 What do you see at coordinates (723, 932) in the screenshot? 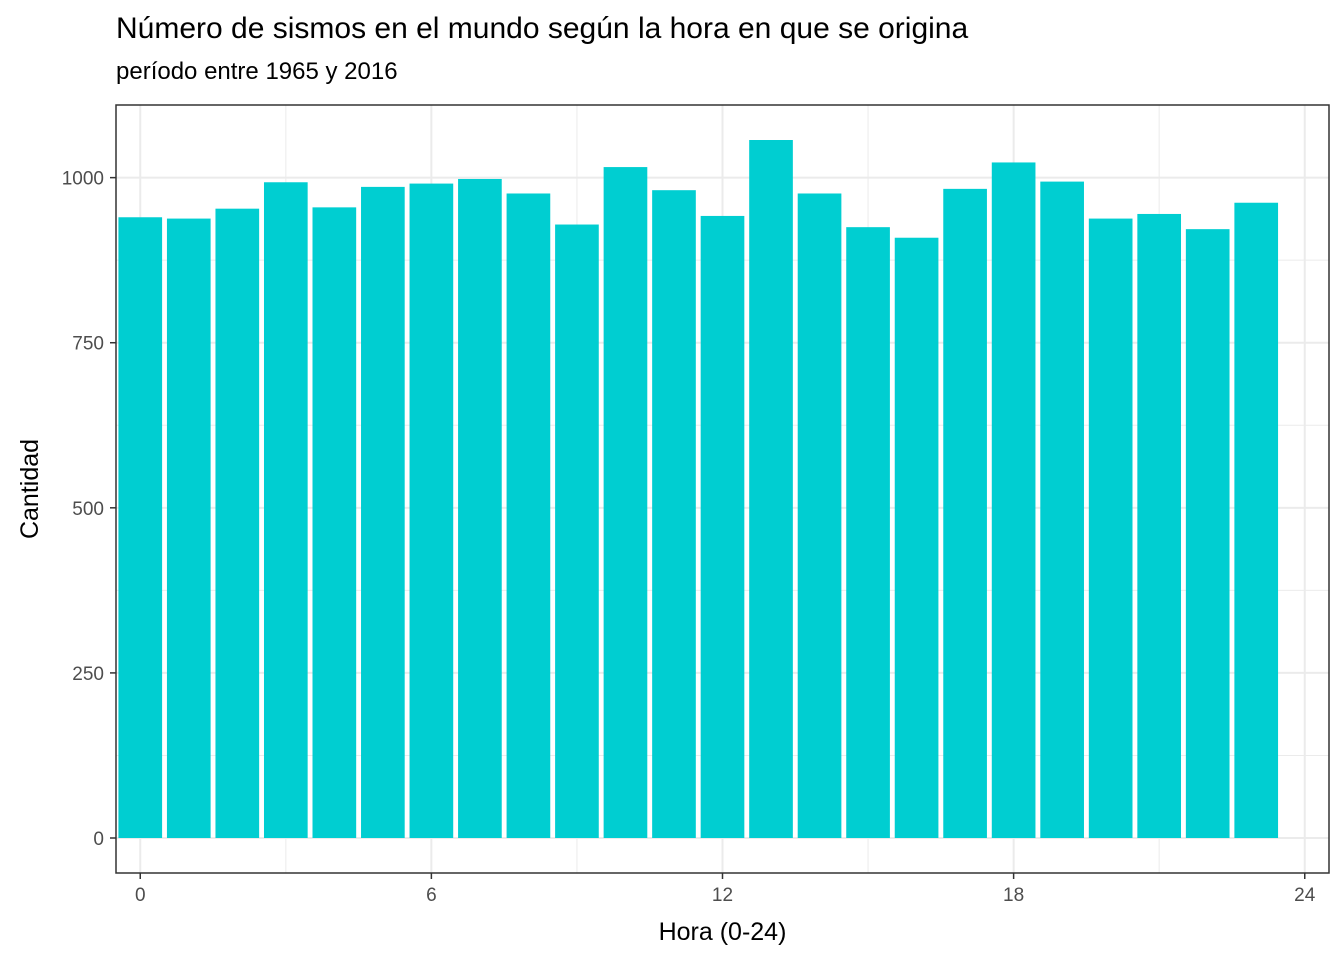
I see `x-axis-title: Hora (0-24)` at bounding box center [723, 932].